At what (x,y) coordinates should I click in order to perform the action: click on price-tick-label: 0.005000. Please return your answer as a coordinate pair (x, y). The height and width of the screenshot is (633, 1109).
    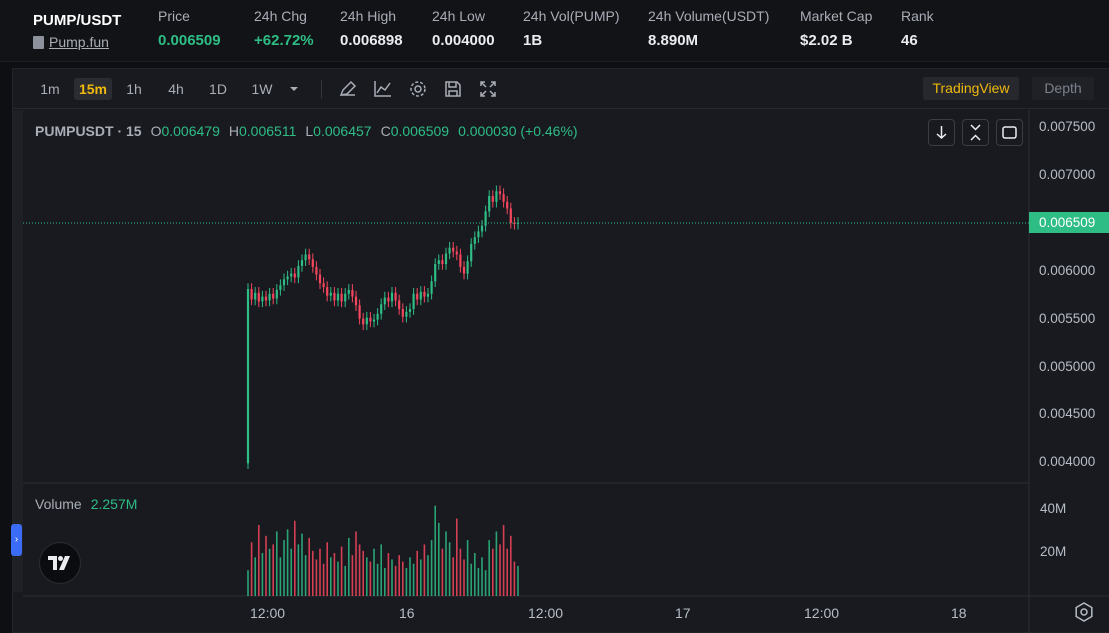
    Looking at the image, I should click on (1067, 366).